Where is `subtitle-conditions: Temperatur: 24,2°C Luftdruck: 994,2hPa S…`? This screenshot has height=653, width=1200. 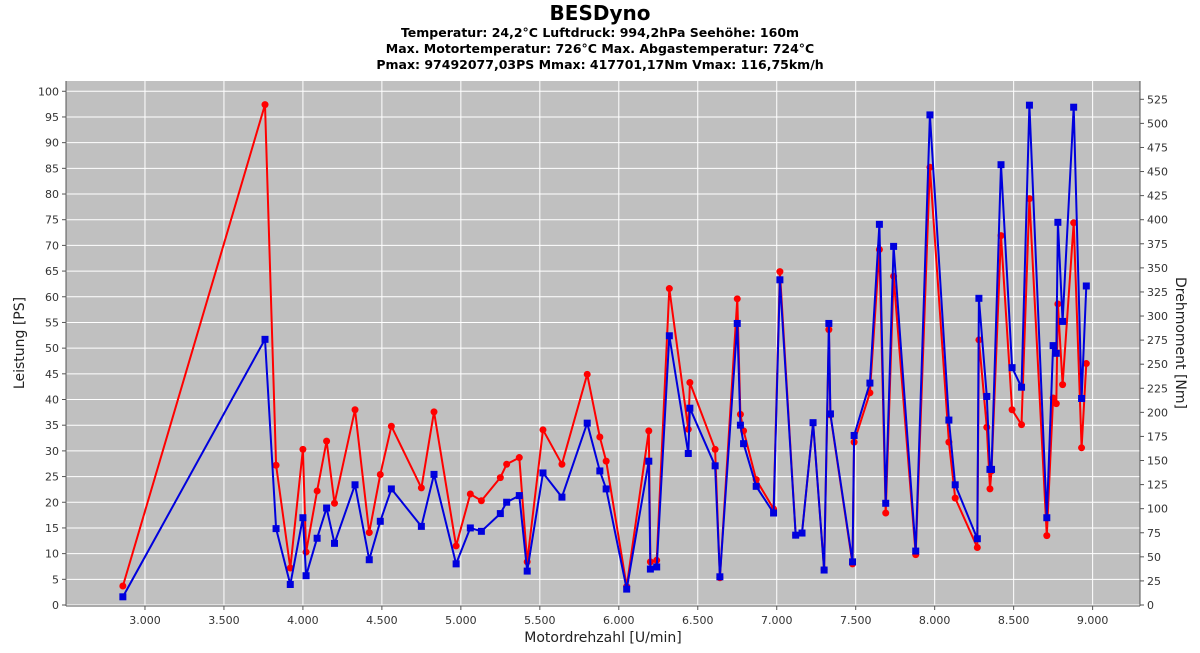
subtitle-conditions: Temperatur: 24,2°C Luftdruck: 994,2hPa S… is located at coordinates (600, 32).